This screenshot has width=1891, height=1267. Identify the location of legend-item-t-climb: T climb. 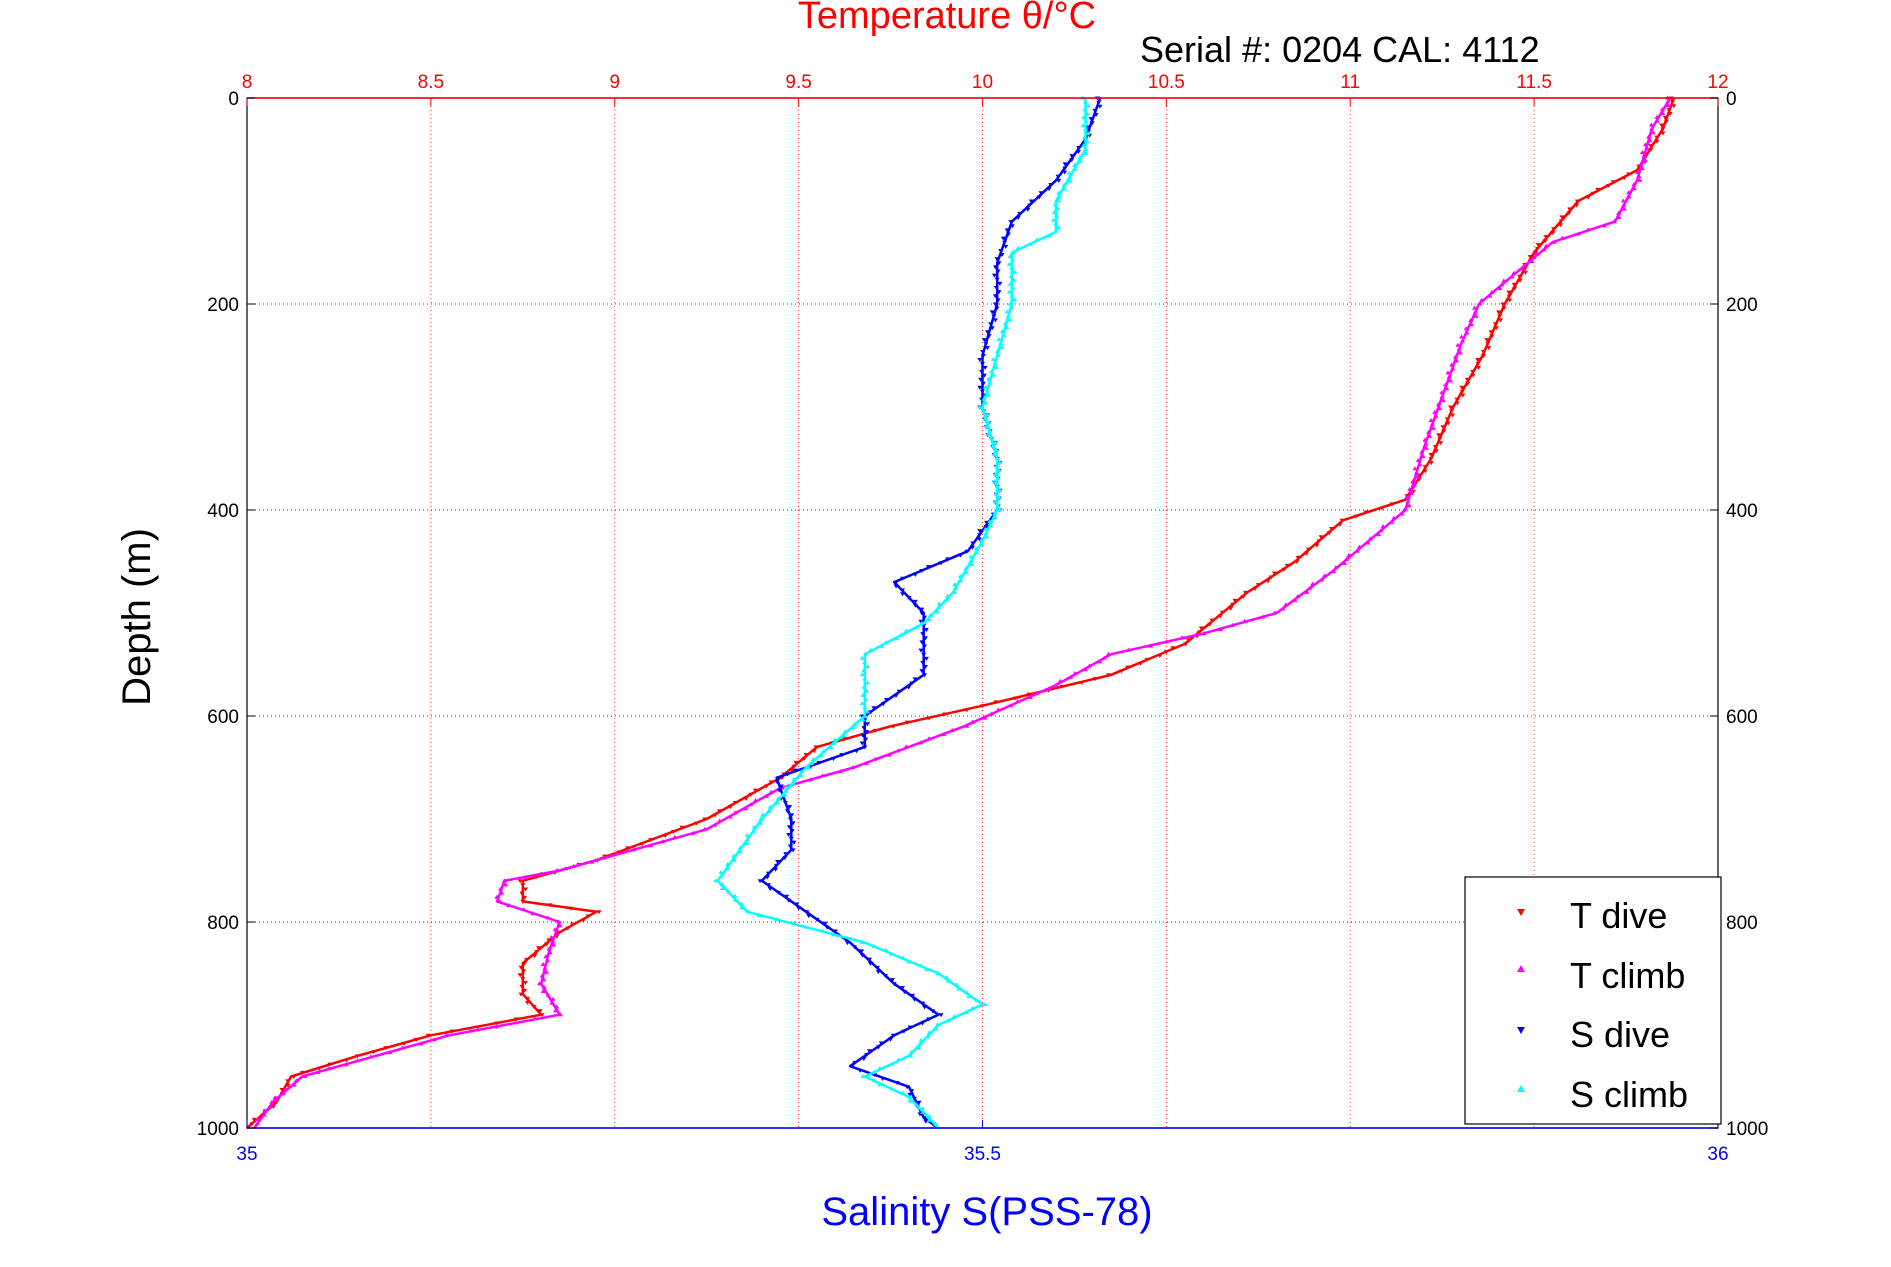
(1601, 975).